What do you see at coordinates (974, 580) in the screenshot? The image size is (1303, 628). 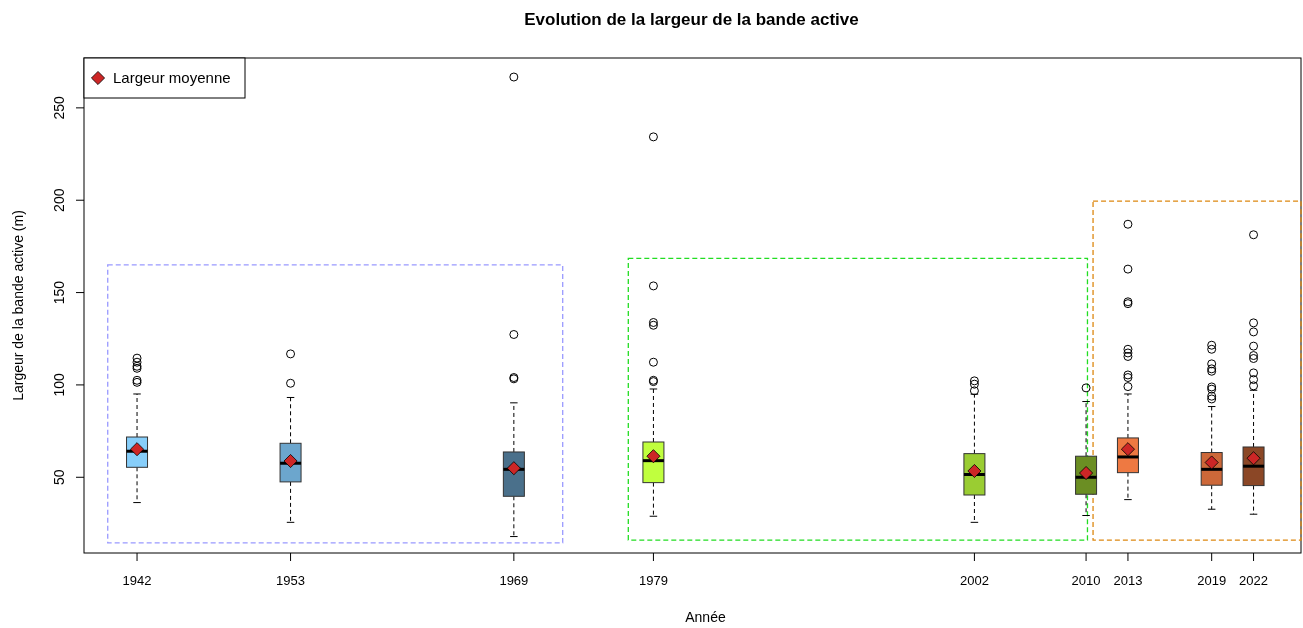 I see `x-tick-label: 2002` at bounding box center [974, 580].